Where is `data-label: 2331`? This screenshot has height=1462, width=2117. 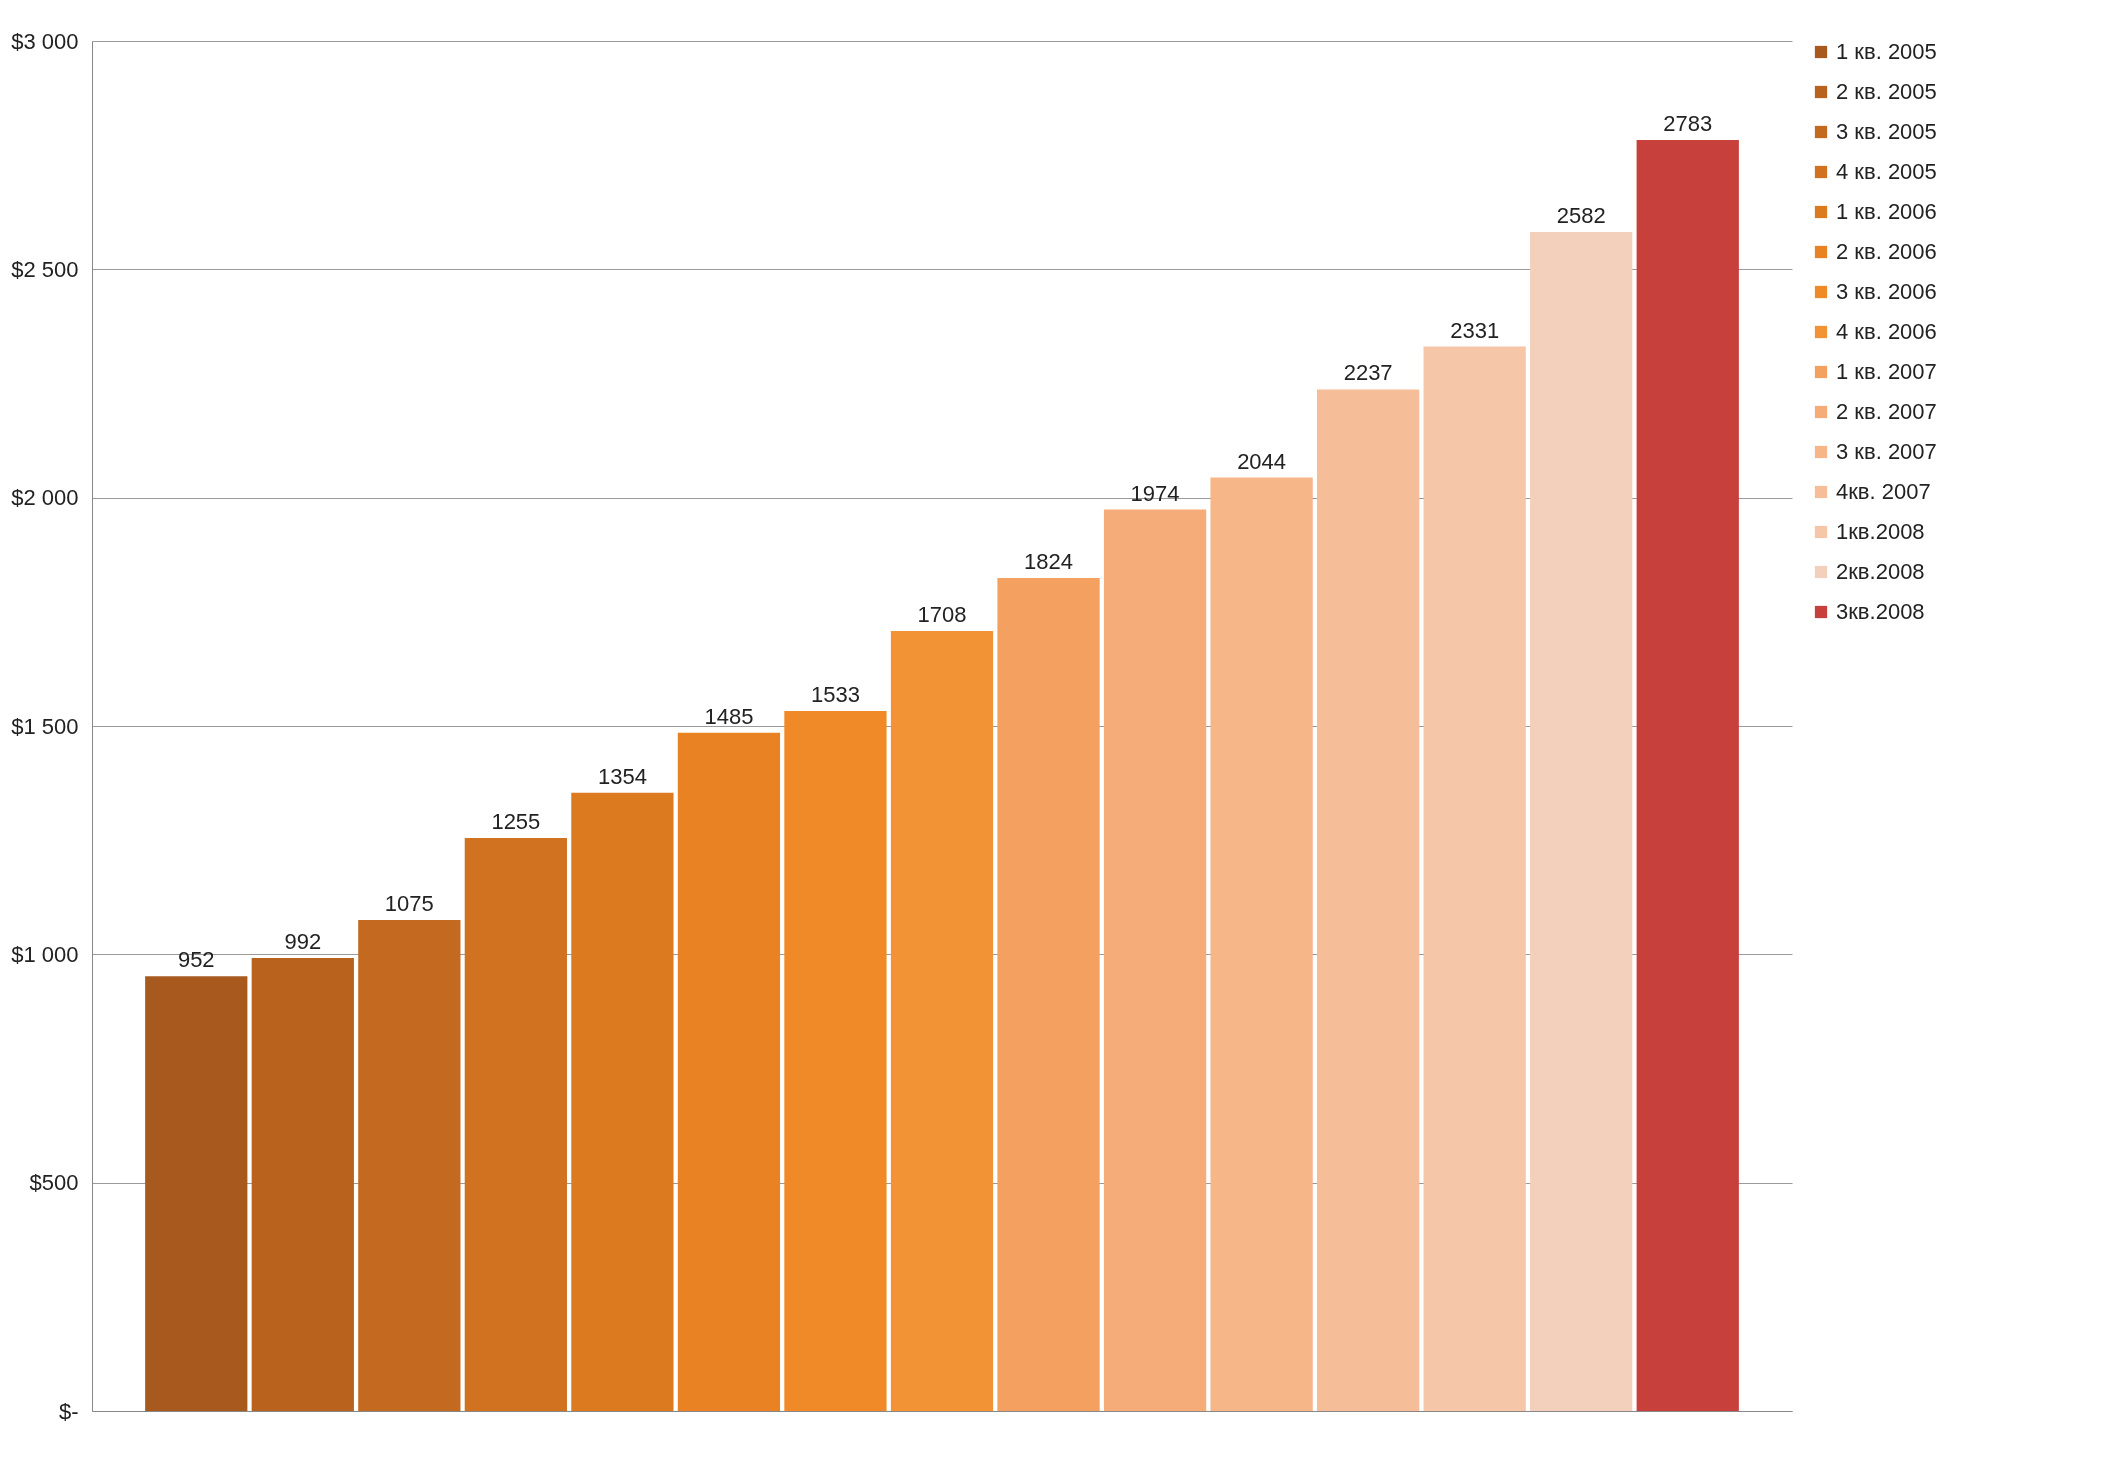
data-label: 2331 is located at coordinates (1475, 330).